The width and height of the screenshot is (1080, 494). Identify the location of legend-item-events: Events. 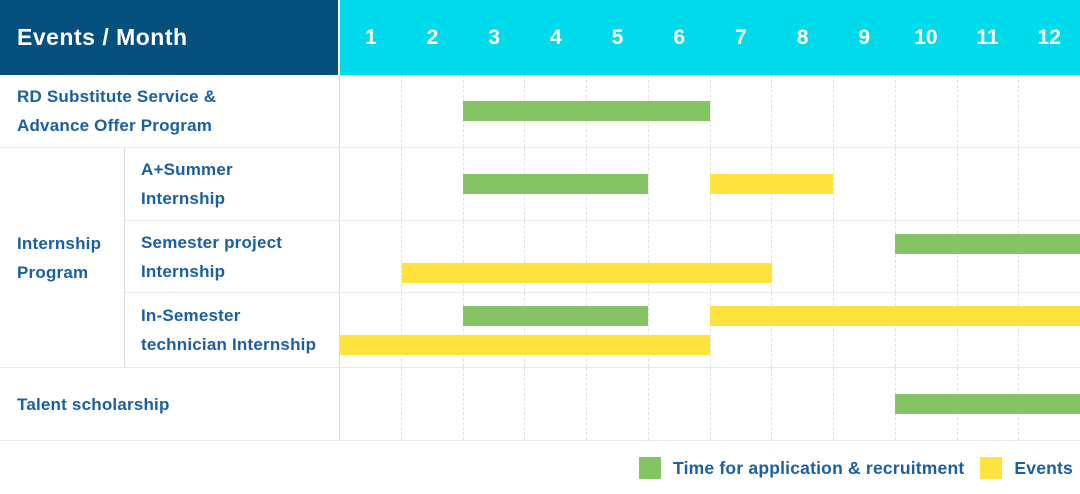
(1026, 468).